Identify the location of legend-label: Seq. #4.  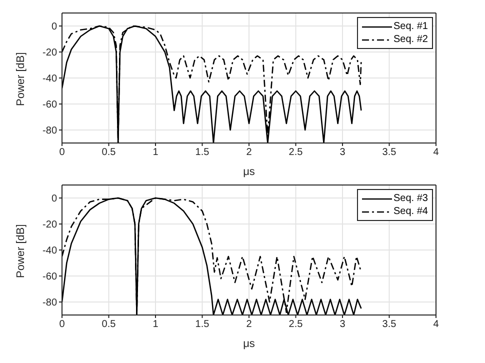
(411, 211).